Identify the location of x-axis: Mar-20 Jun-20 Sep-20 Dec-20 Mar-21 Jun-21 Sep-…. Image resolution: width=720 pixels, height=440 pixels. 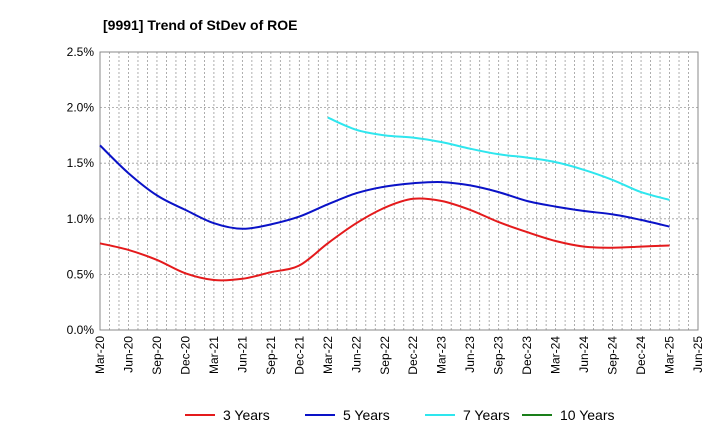
(399, 355).